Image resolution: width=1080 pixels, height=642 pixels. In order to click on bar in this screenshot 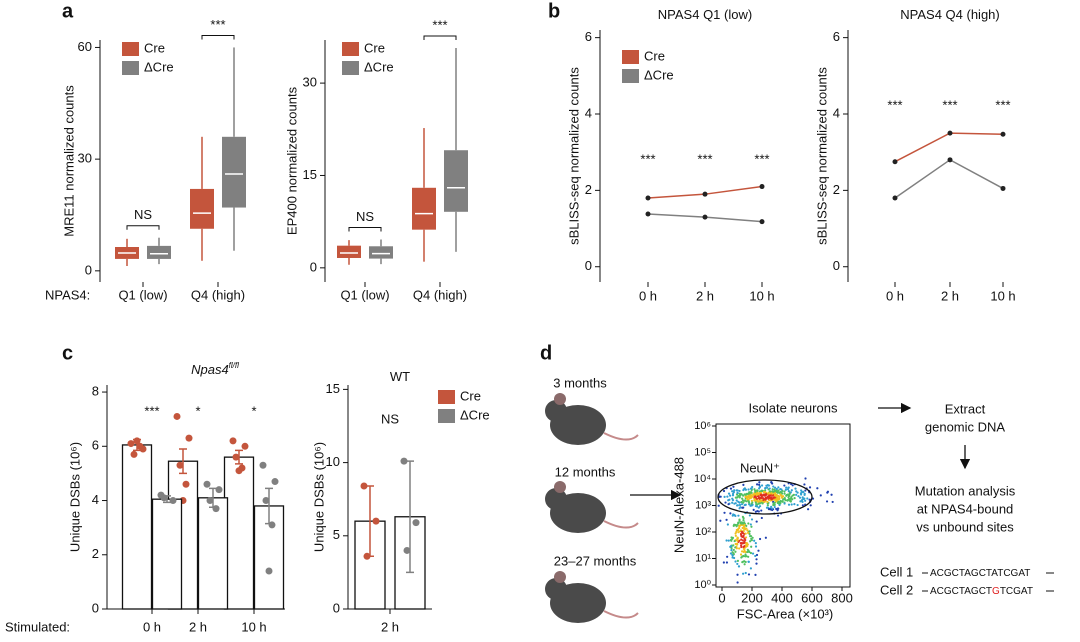, I will do `click(239, 533)`.